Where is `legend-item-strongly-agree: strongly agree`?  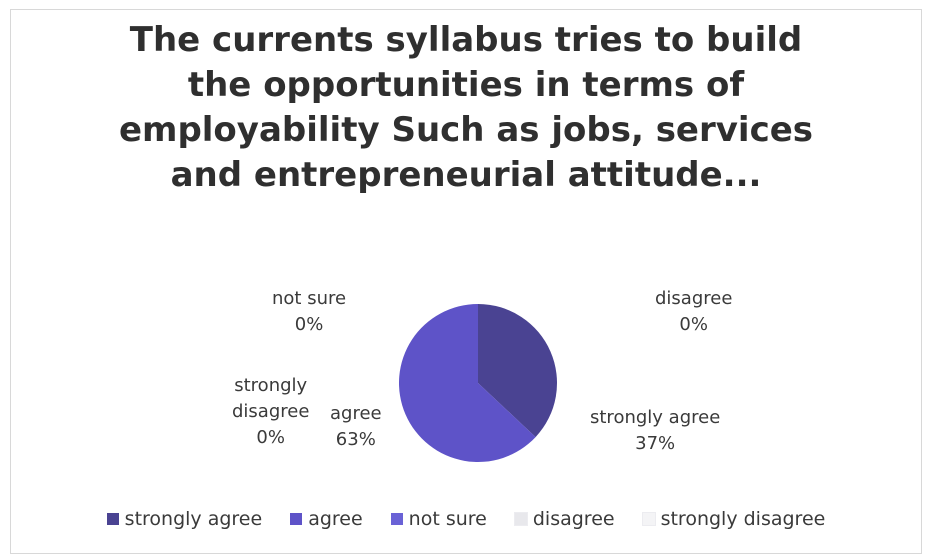
legend-item-strongly-agree: strongly agree is located at coordinates (184, 519).